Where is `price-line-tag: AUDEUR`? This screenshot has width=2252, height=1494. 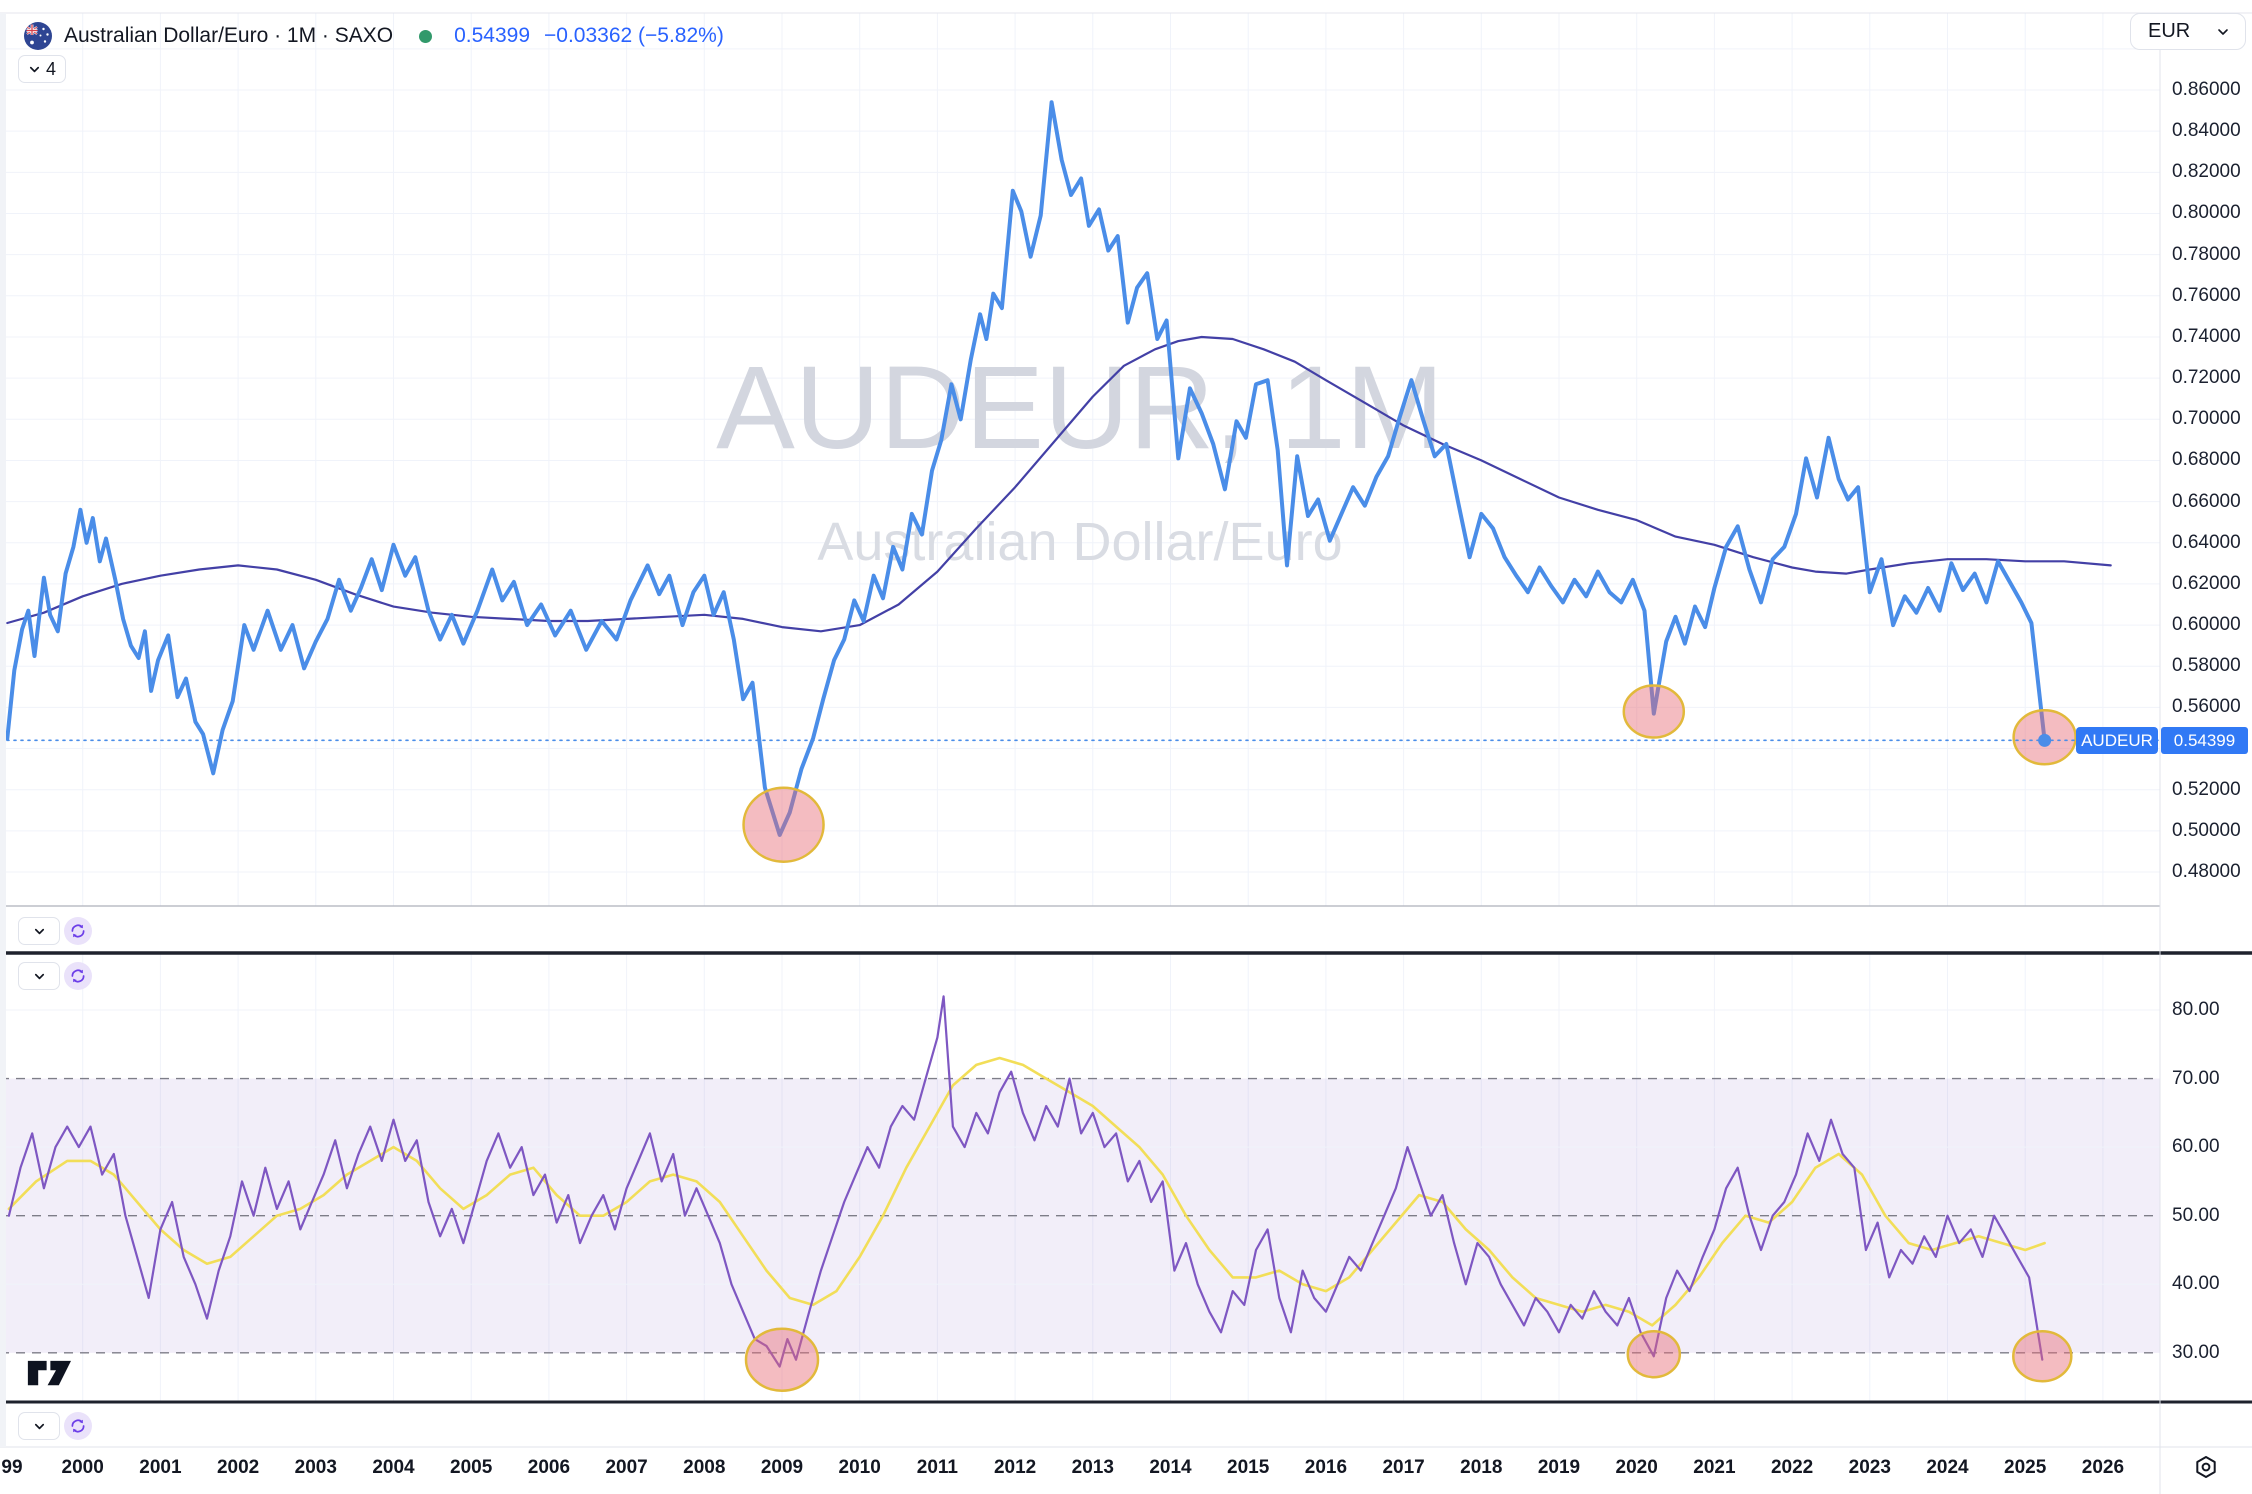 price-line-tag: AUDEUR is located at coordinates (2117, 740).